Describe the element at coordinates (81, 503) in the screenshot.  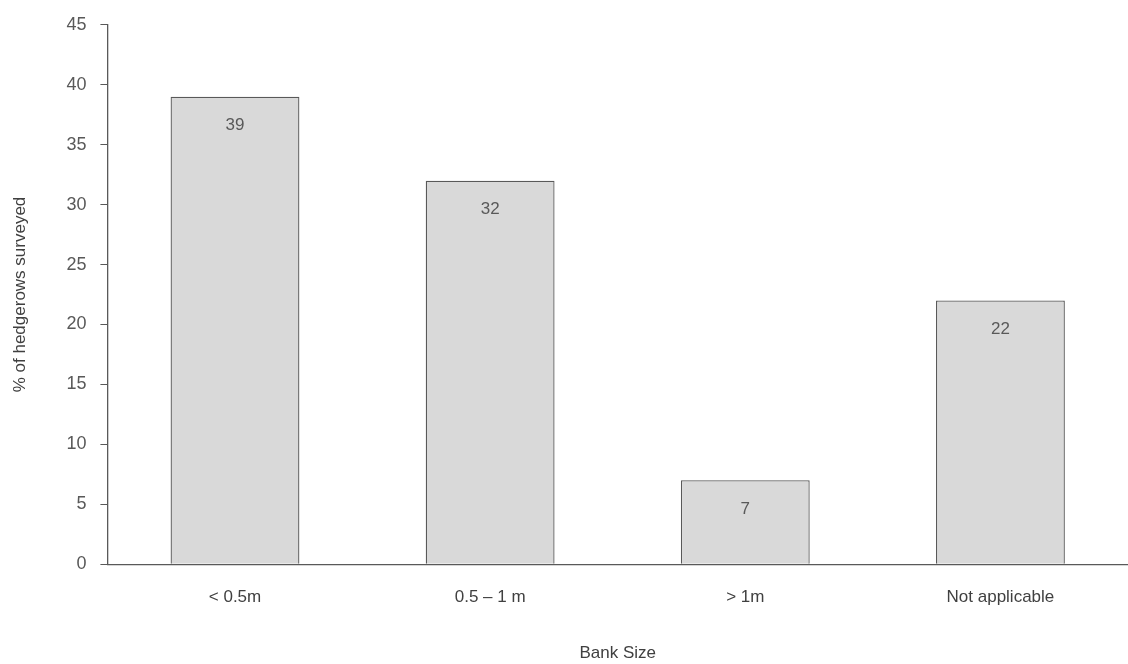
I see `y-tick-label: 5` at that location.